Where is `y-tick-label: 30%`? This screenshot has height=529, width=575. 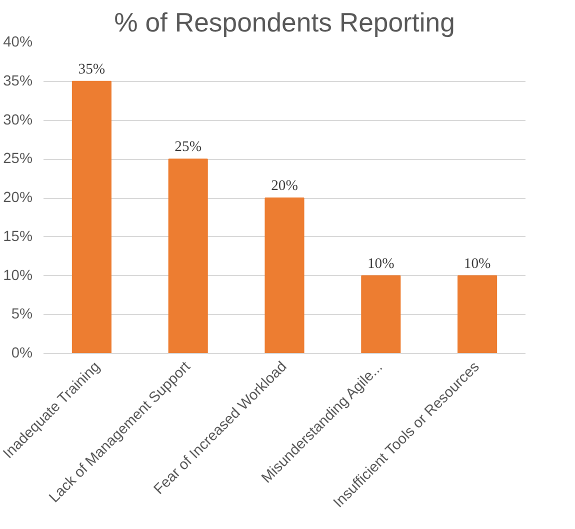 y-tick-label: 30% is located at coordinates (18, 120).